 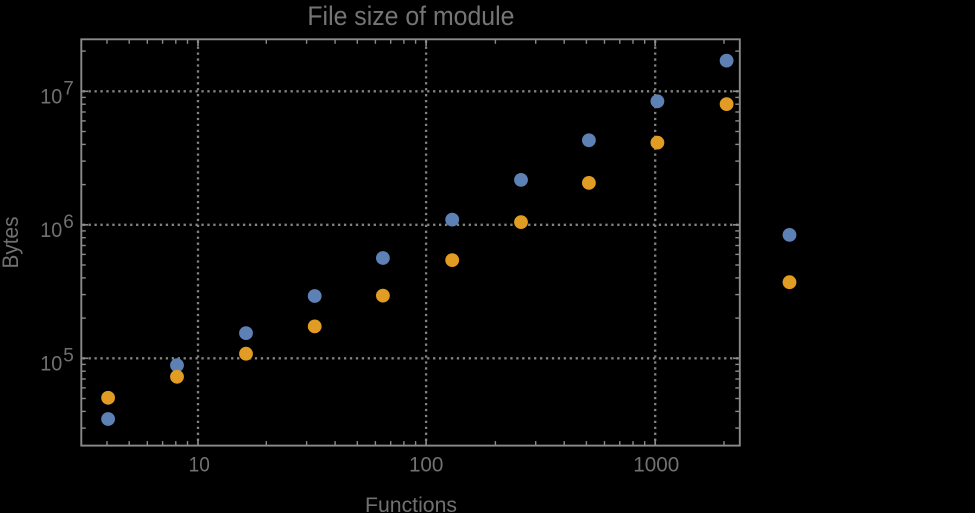 What do you see at coordinates (656, 464) in the screenshot?
I see `svg-text: 1000` at bounding box center [656, 464].